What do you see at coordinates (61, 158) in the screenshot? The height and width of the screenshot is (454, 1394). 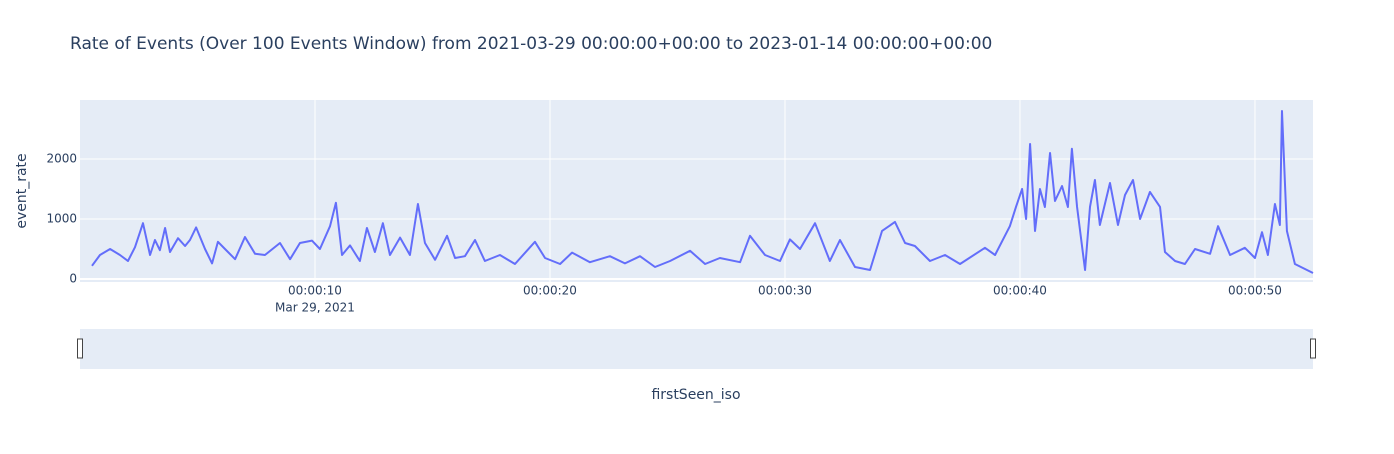 I see `y-tick-label: 2000` at bounding box center [61, 158].